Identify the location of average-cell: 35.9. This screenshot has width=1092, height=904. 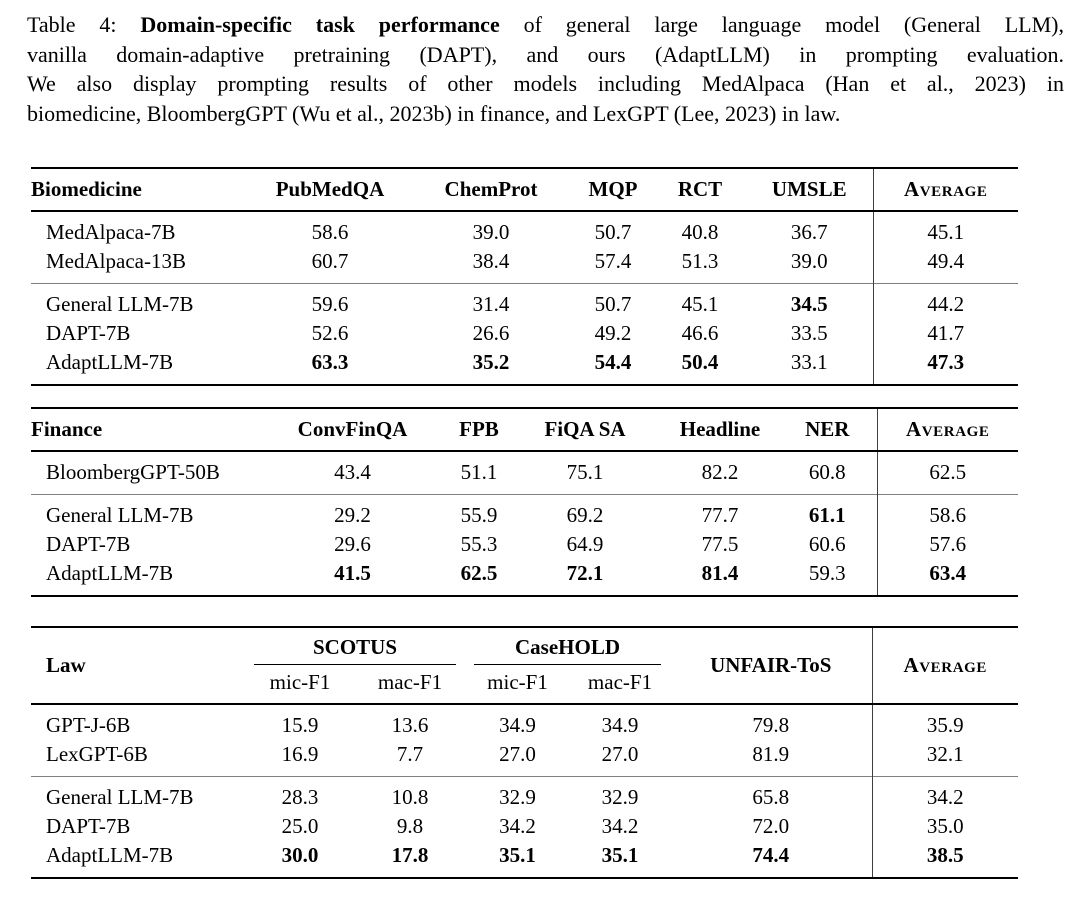
(944, 722).